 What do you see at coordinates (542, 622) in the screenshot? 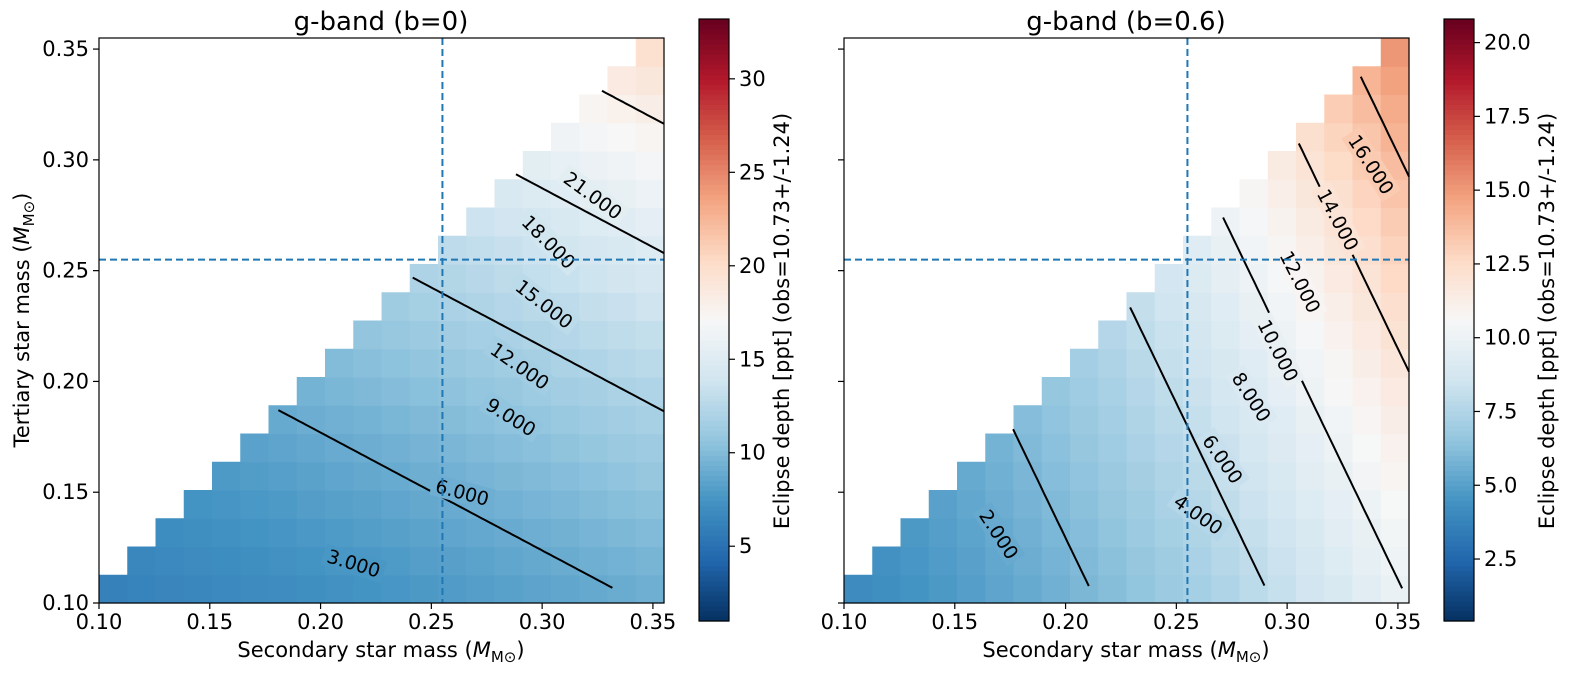
I see `x-tick-label: 0.30` at bounding box center [542, 622].